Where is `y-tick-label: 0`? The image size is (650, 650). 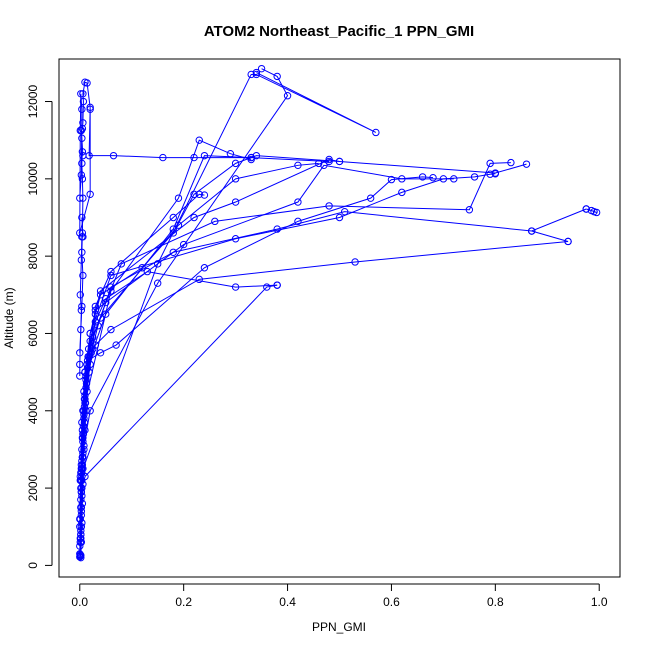
y-tick-label: 0 is located at coordinates (33, 565).